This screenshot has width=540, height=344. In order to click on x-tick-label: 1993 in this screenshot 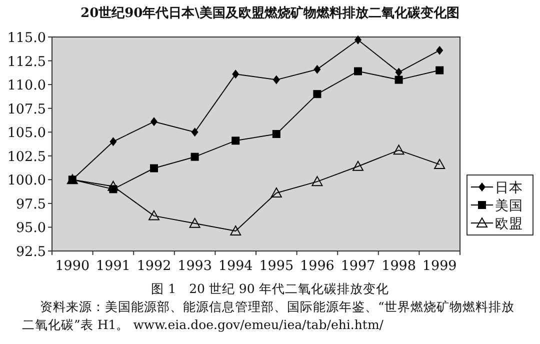, I will do `click(195, 266)`.